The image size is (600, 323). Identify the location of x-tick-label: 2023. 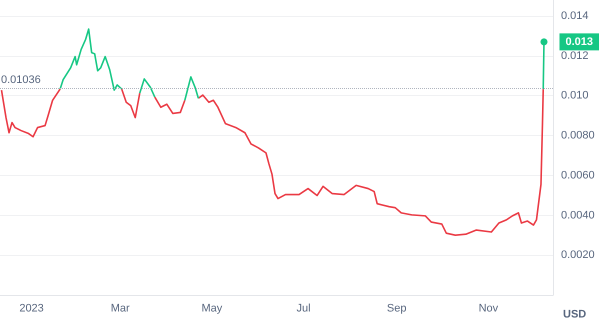
(31, 308).